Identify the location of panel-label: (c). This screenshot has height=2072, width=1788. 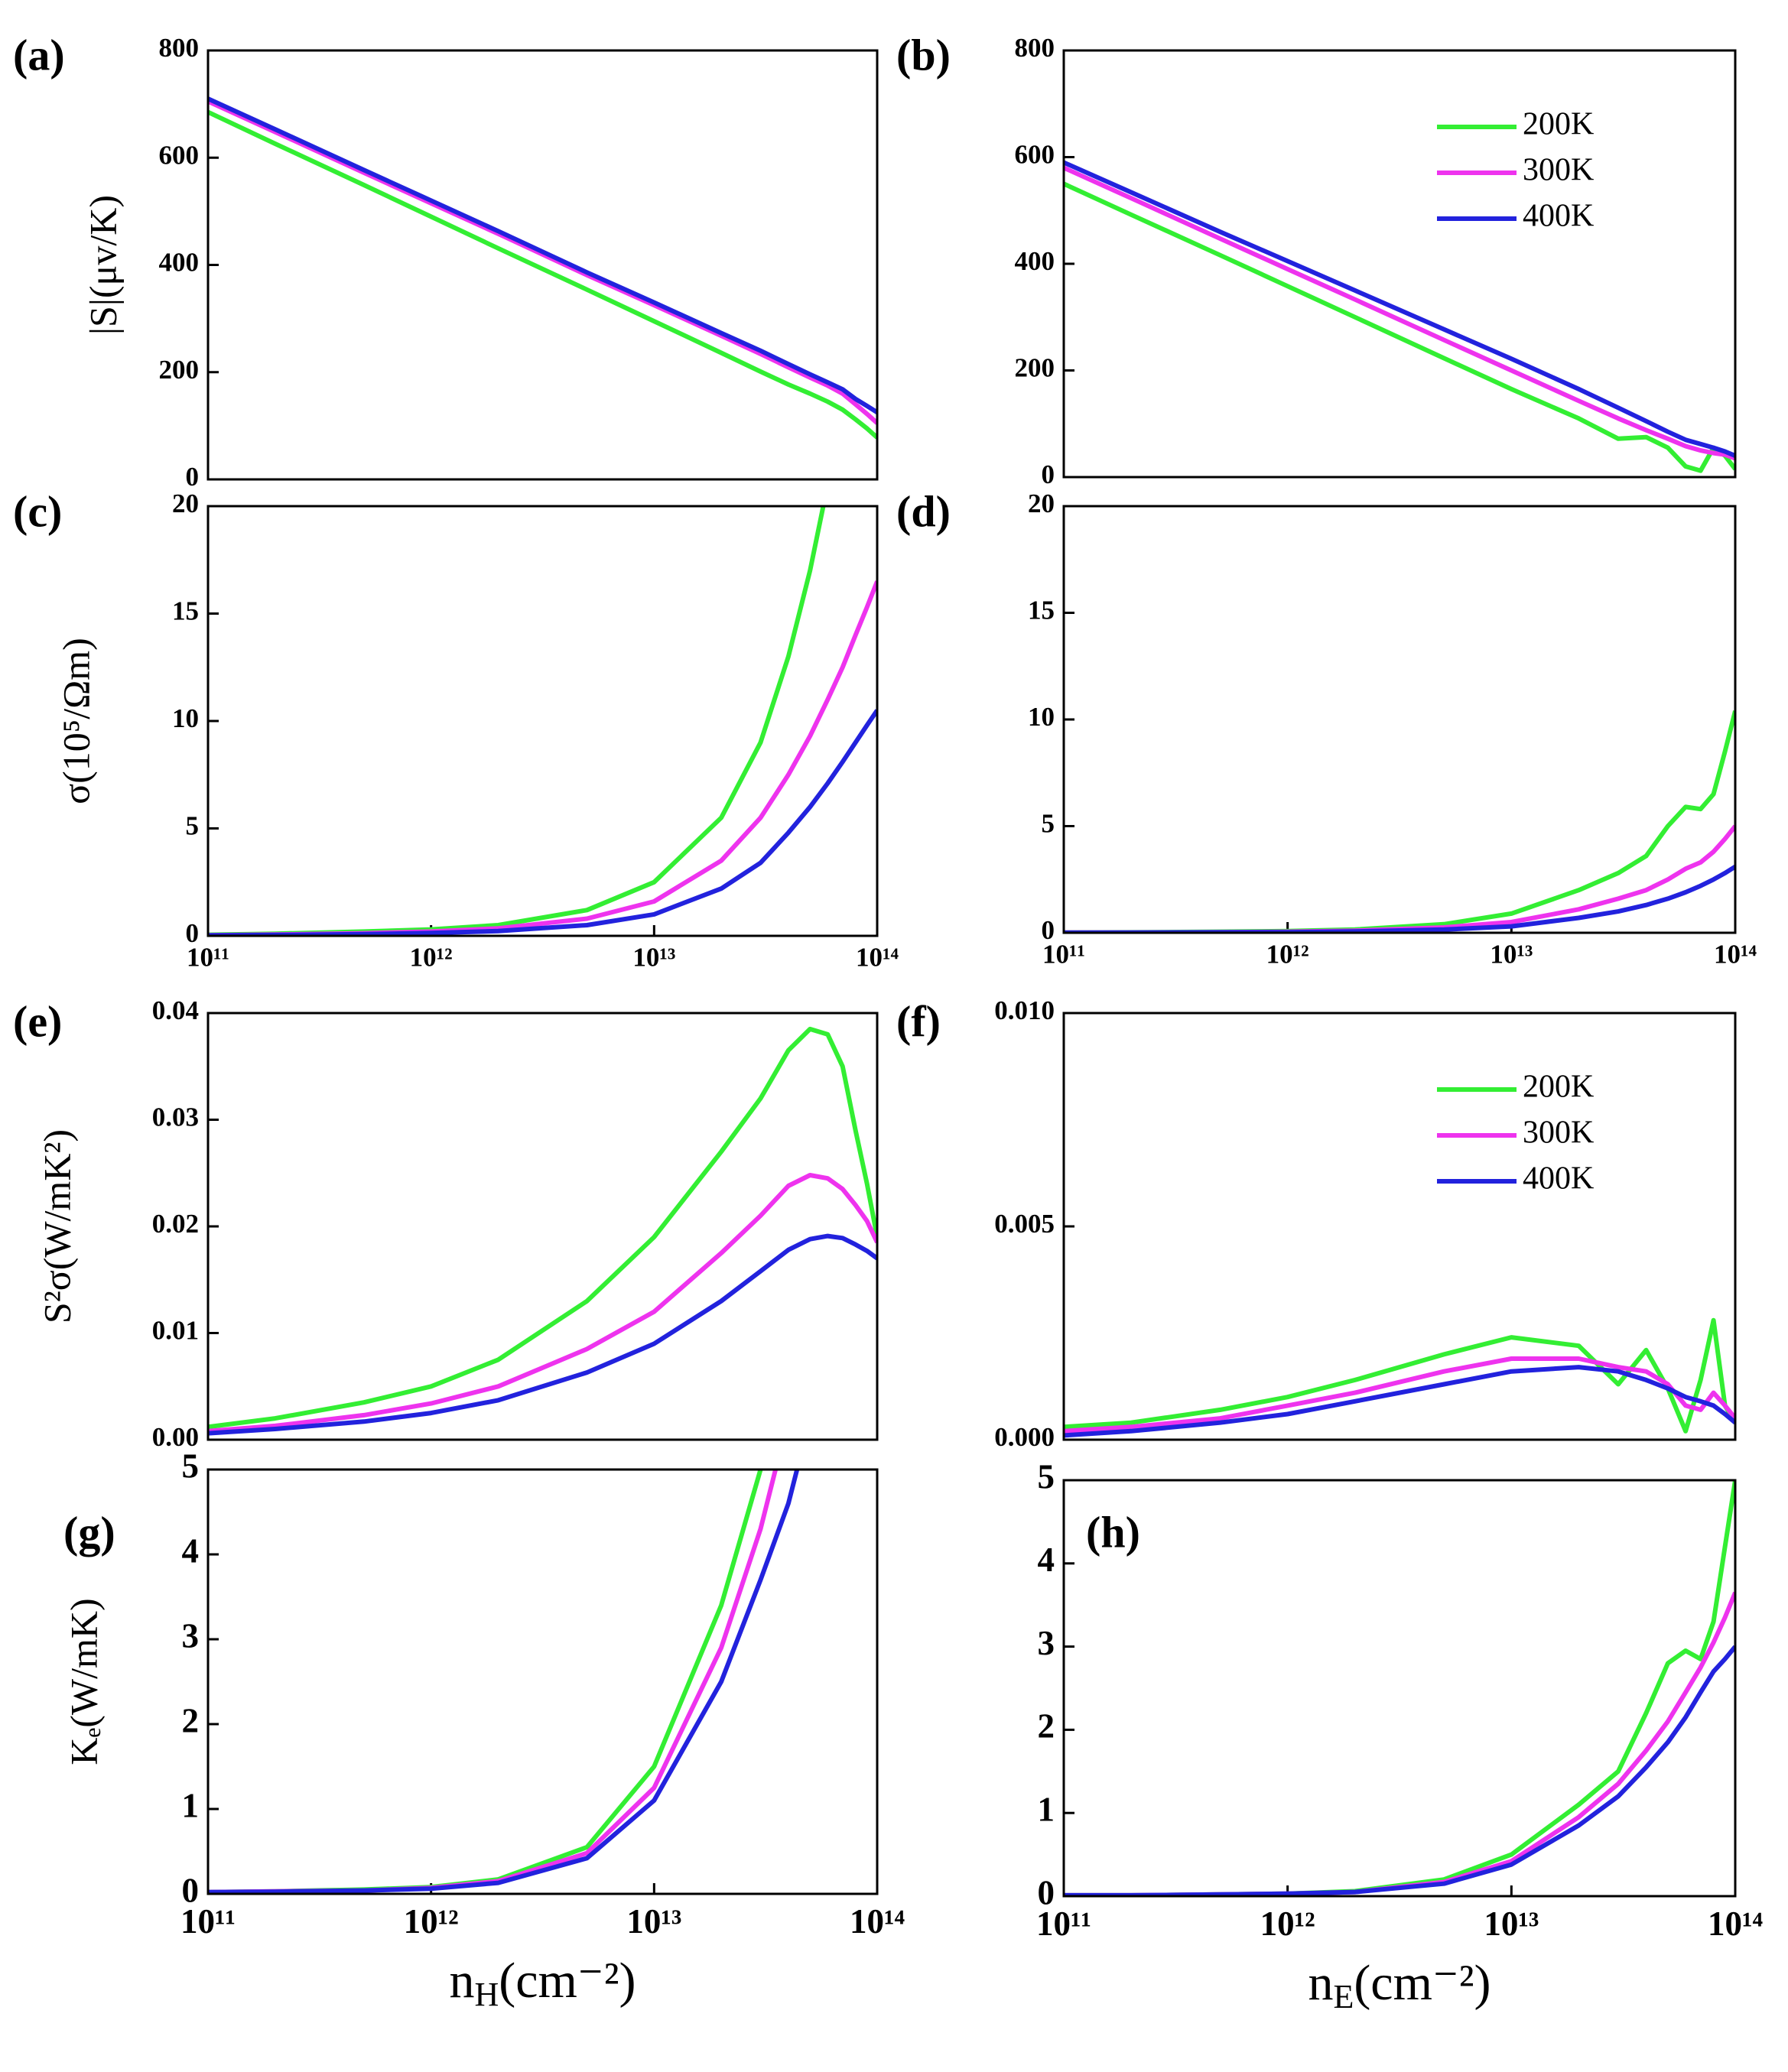
(37, 511).